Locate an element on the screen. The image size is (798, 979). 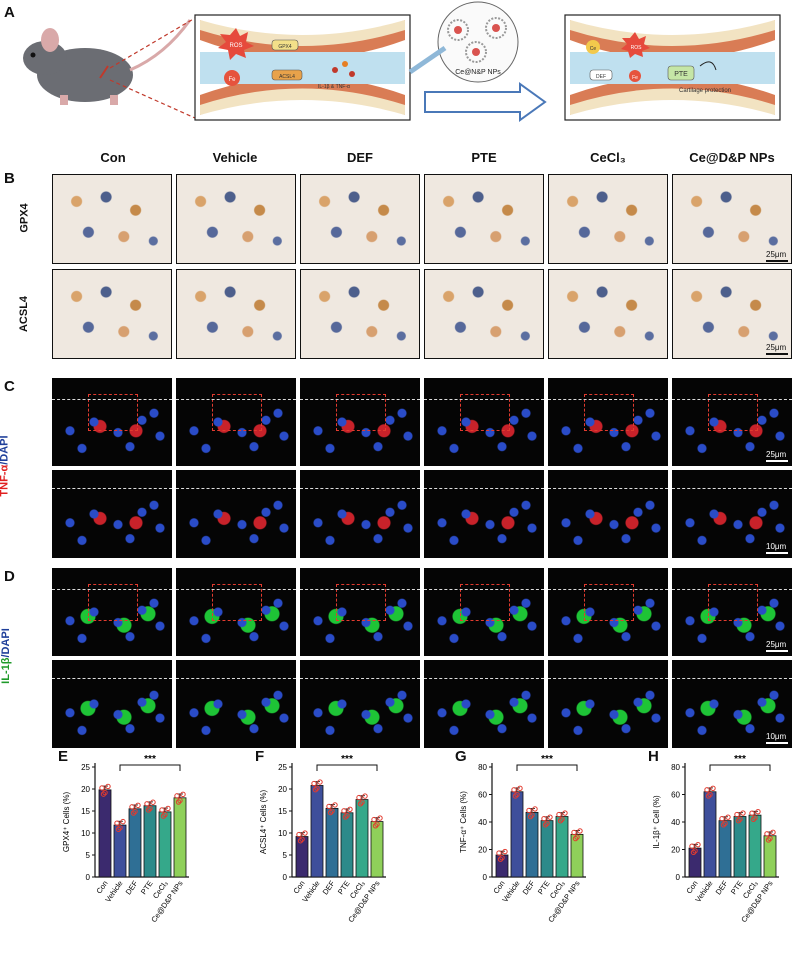
chart-f-significance-label: *** is located at coordinates (347, 759).